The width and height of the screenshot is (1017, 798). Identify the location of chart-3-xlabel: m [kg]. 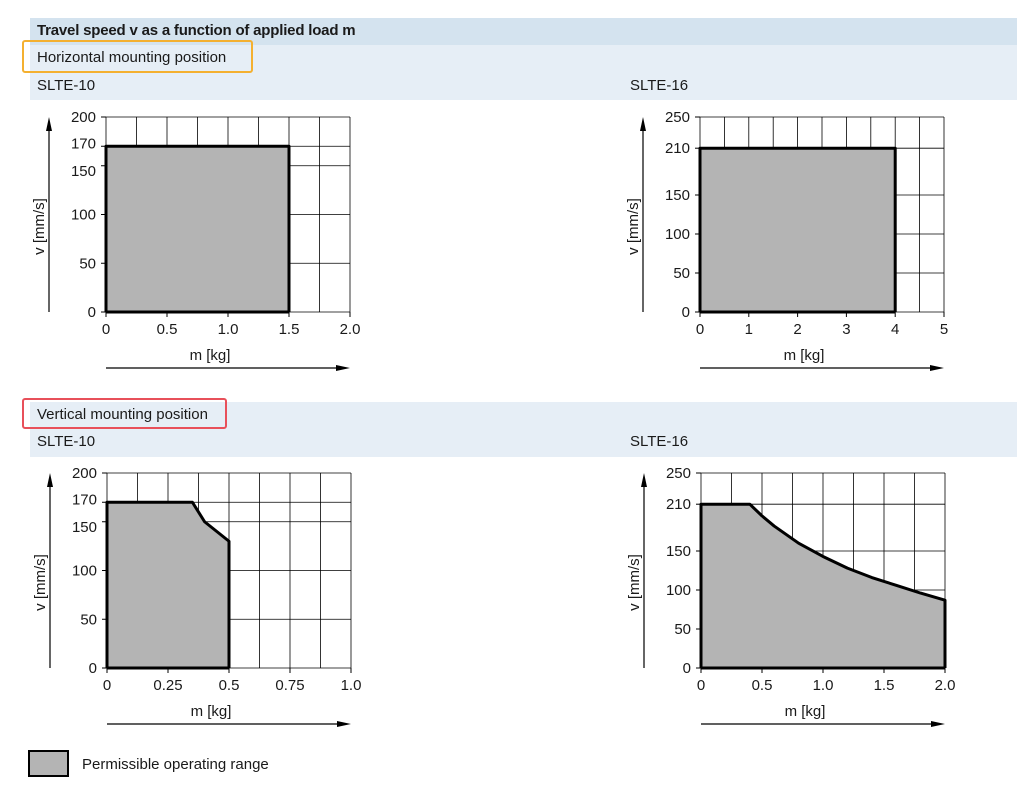
(211, 711).